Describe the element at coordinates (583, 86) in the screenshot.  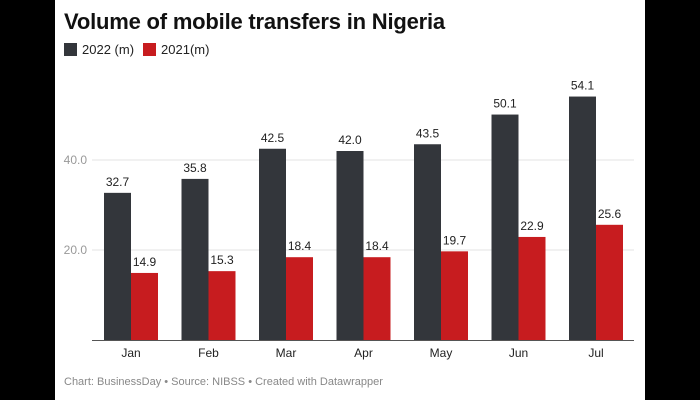
I see `data-label: 54.1` at that location.